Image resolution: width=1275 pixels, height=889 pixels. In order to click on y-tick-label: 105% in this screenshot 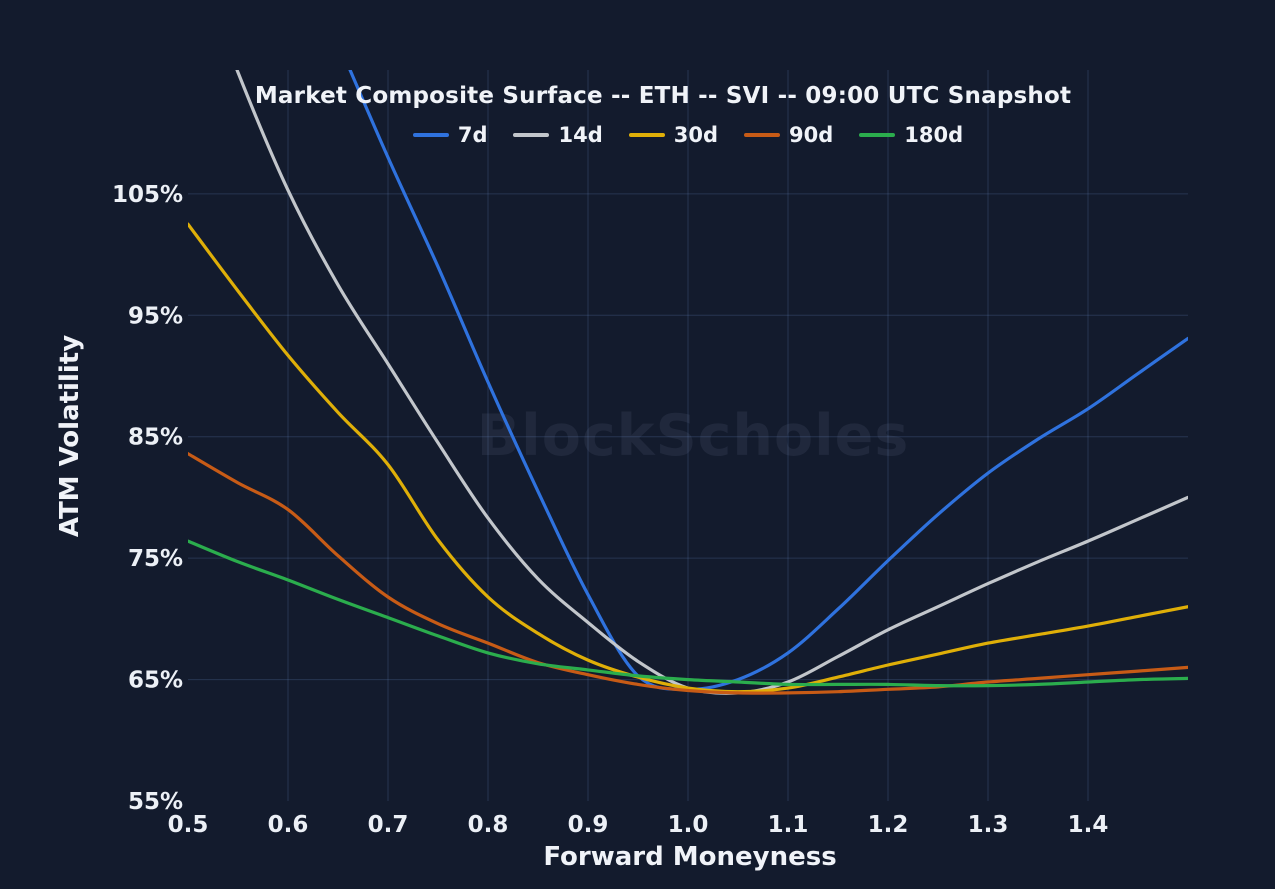, I will do `click(147, 195)`.